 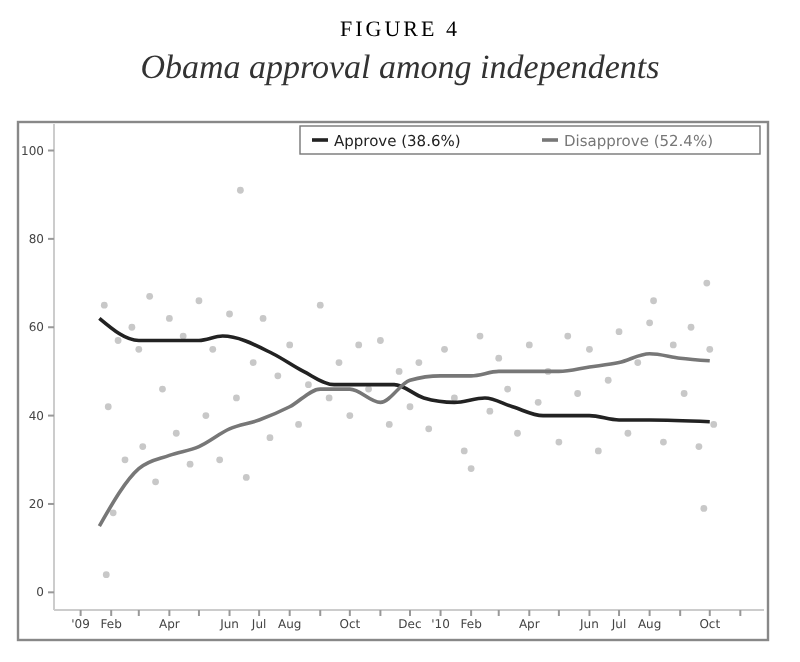 What do you see at coordinates (400, 67) in the screenshot?
I see `chart-subtitle: Obama approval among independents` at bounding box center [400, 67].